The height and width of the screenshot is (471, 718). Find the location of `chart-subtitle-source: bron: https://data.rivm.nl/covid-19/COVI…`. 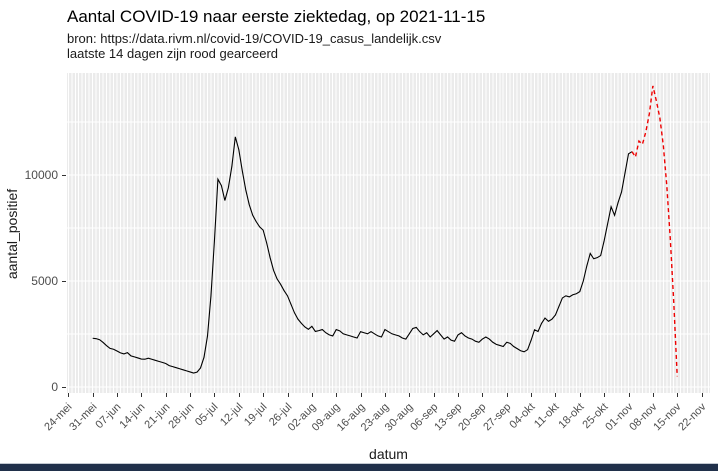

chart-subtitle-source: bron: https://data.rivm.nl/covid-19/COVI… is located at coordinates (254, 38).